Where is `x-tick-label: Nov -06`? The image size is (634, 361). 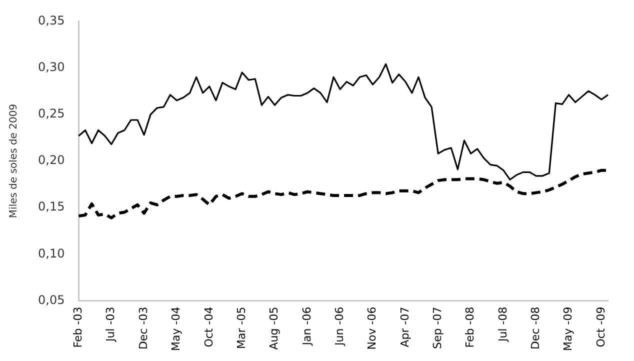
x-tick-label: Nov -06 is located at coordinates (372, 328).